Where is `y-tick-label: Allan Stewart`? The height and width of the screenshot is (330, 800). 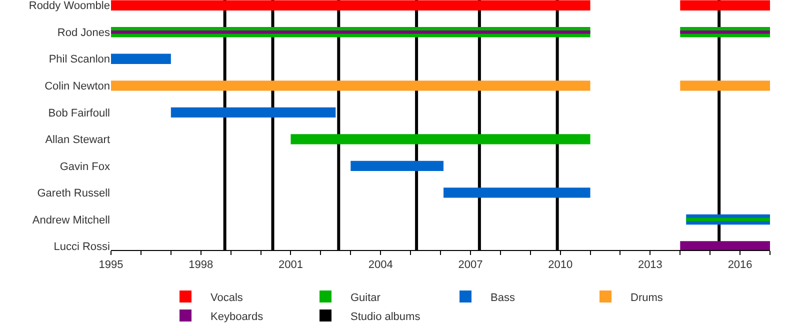
y-tick-label: Allan Stewart is located at coordinates (77, 140).